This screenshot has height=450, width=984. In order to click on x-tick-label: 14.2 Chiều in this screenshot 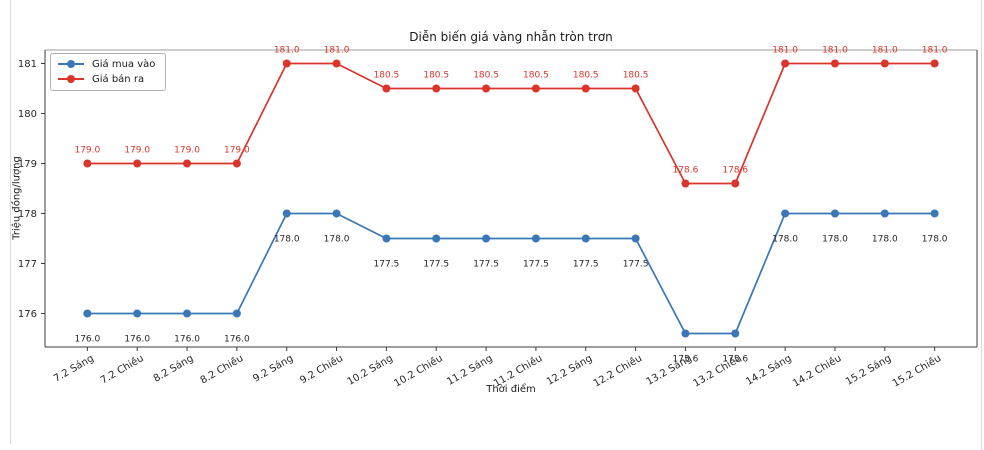, I will do `click(817, 370)`.